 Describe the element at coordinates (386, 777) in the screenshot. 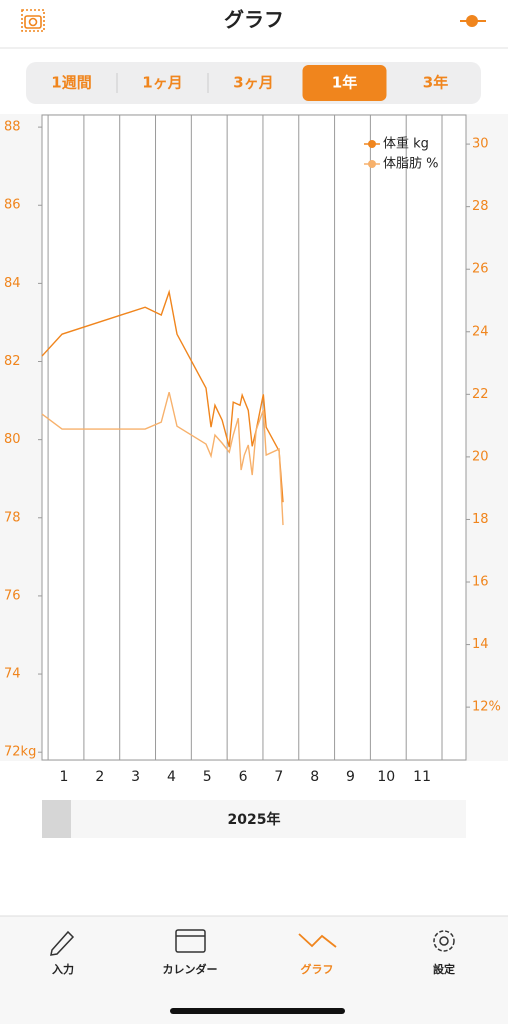

I see `x-tick-label: 10` at that location.